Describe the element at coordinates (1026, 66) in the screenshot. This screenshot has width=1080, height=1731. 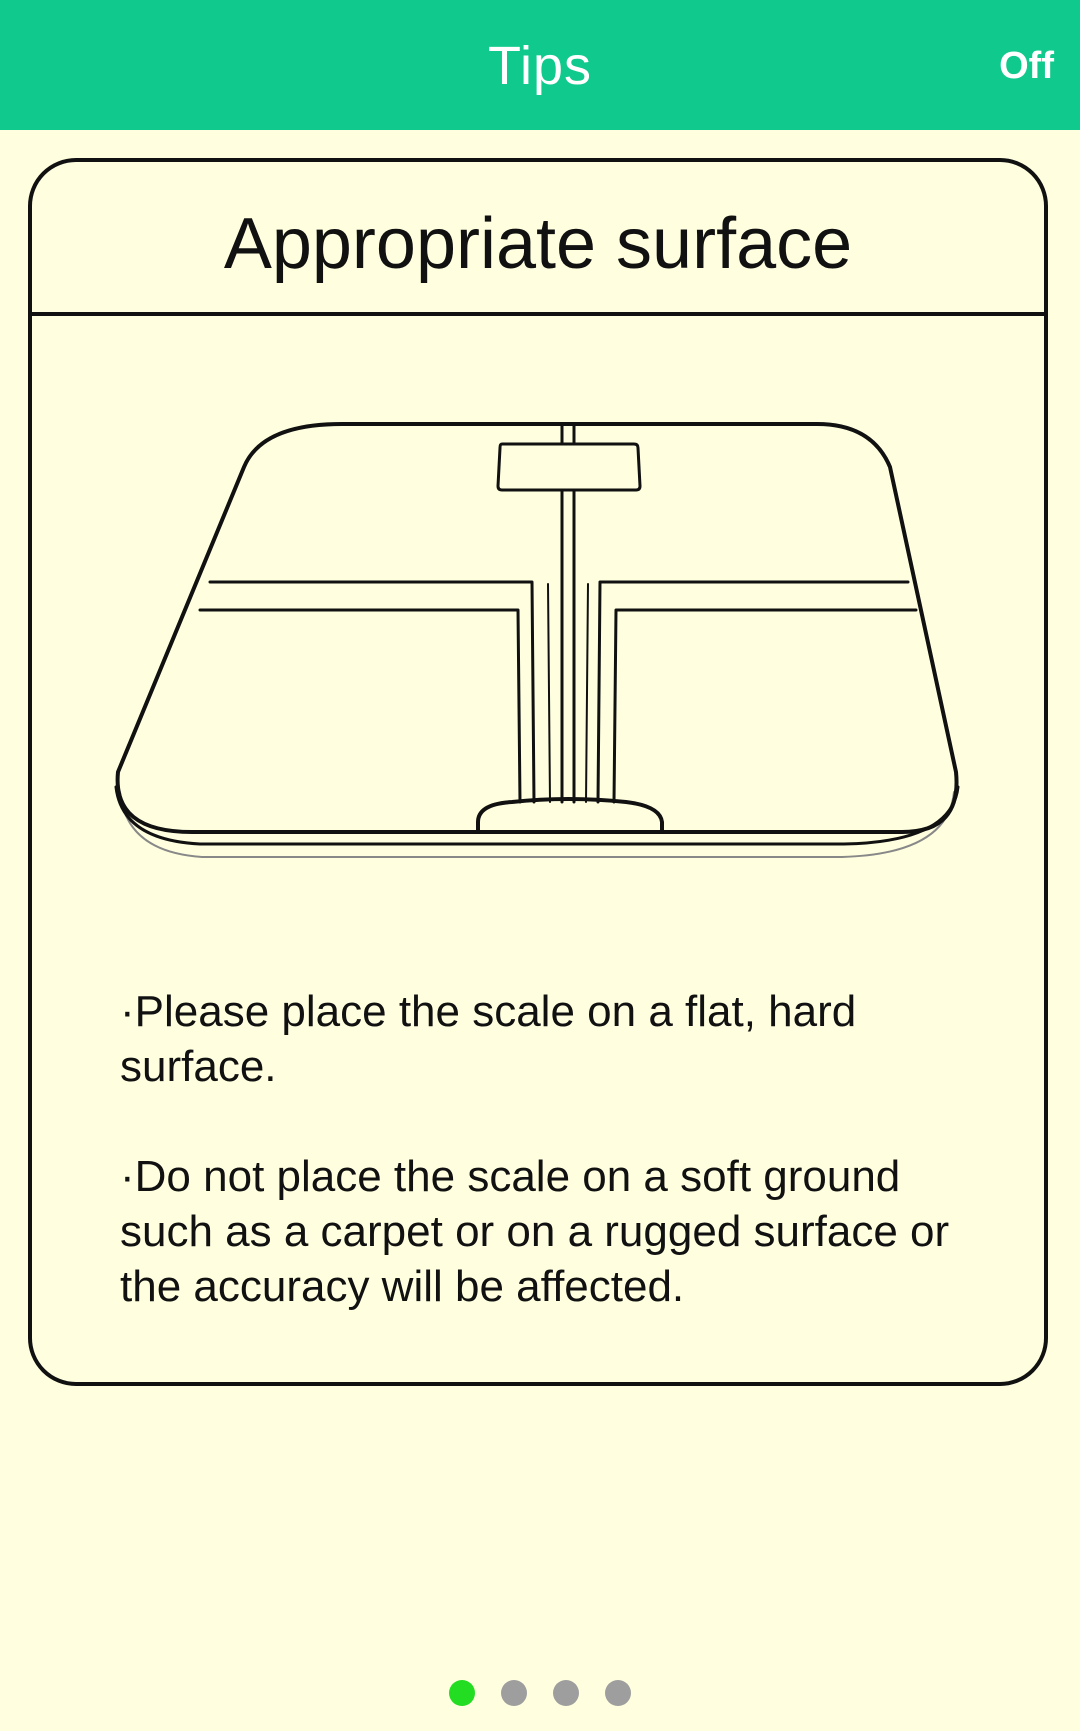
I see `off-button: Off` at that location.